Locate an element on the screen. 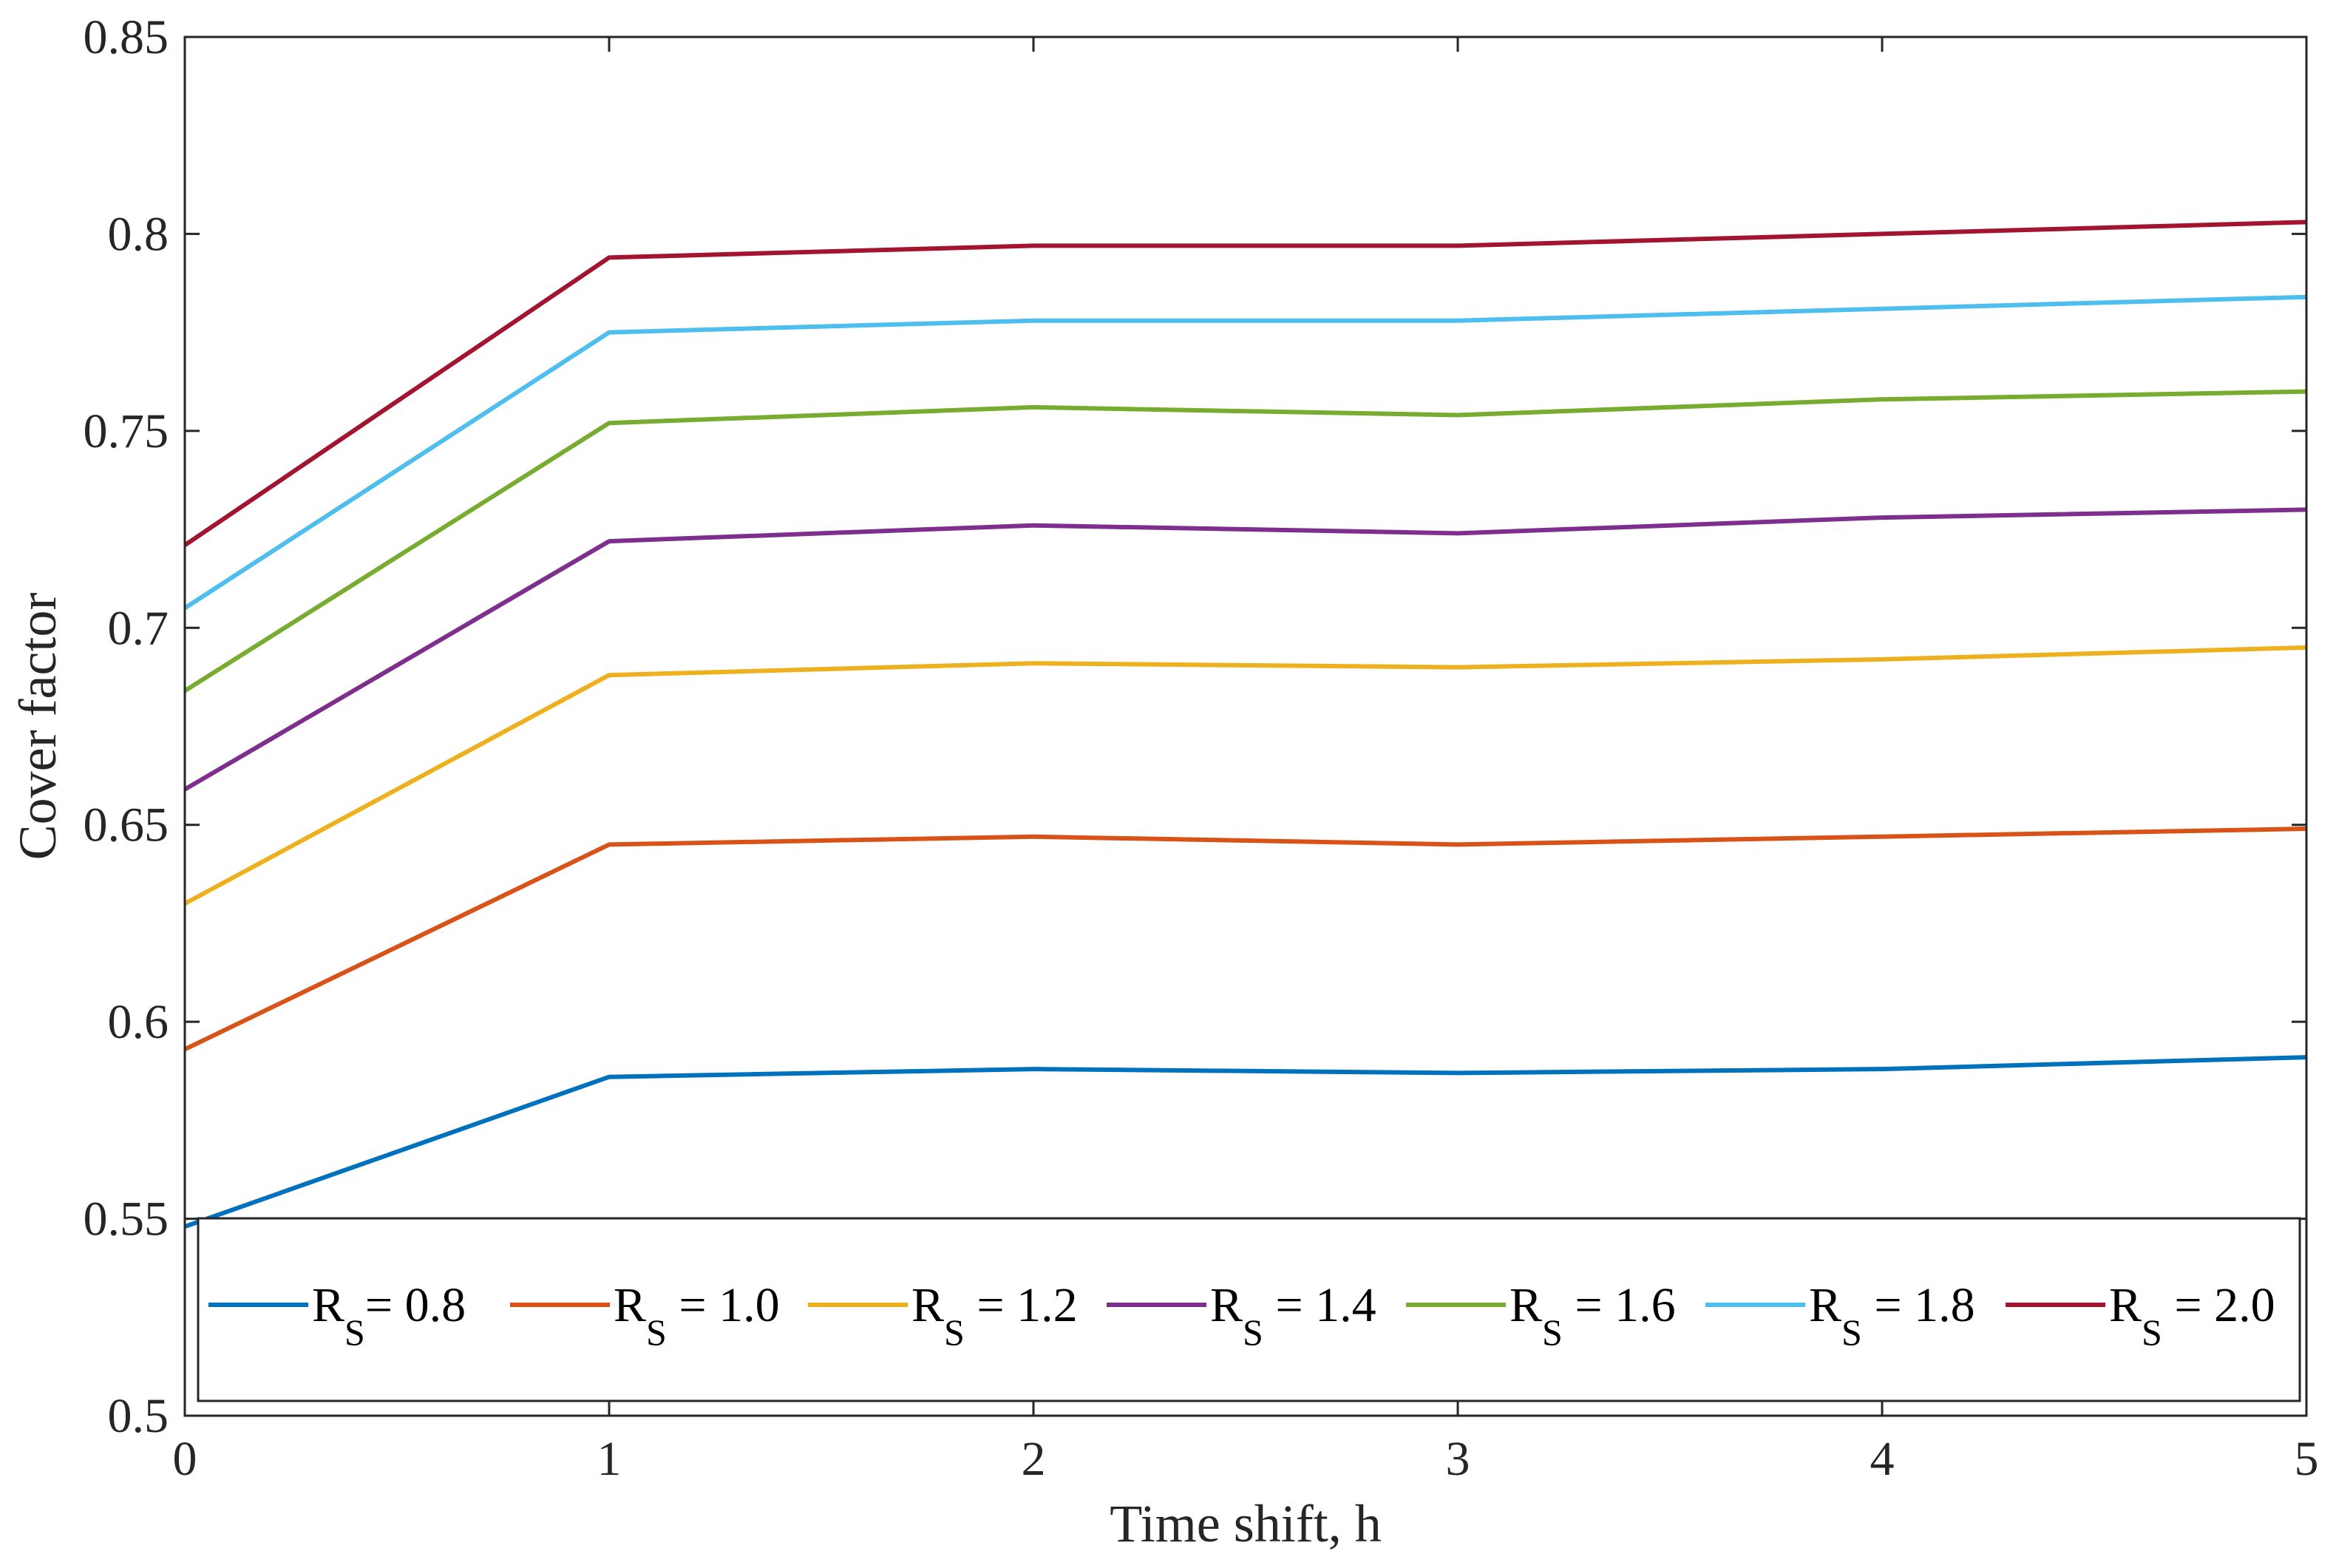 The width and height of the screenshot is (2336, 1568). legend-box is located at coordinates (1249, 1309).